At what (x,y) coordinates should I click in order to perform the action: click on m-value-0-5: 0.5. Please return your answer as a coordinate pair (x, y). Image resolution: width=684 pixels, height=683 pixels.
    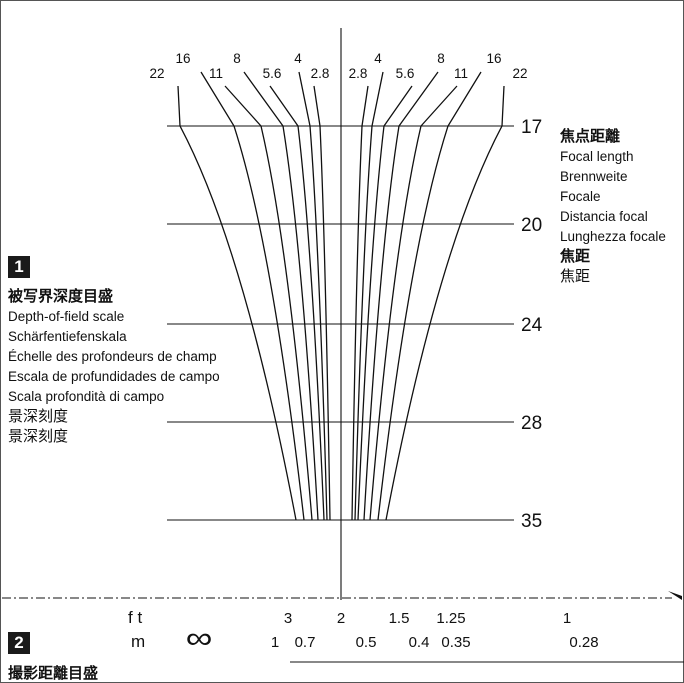
    Looking at the image, I should click on (366, 642).